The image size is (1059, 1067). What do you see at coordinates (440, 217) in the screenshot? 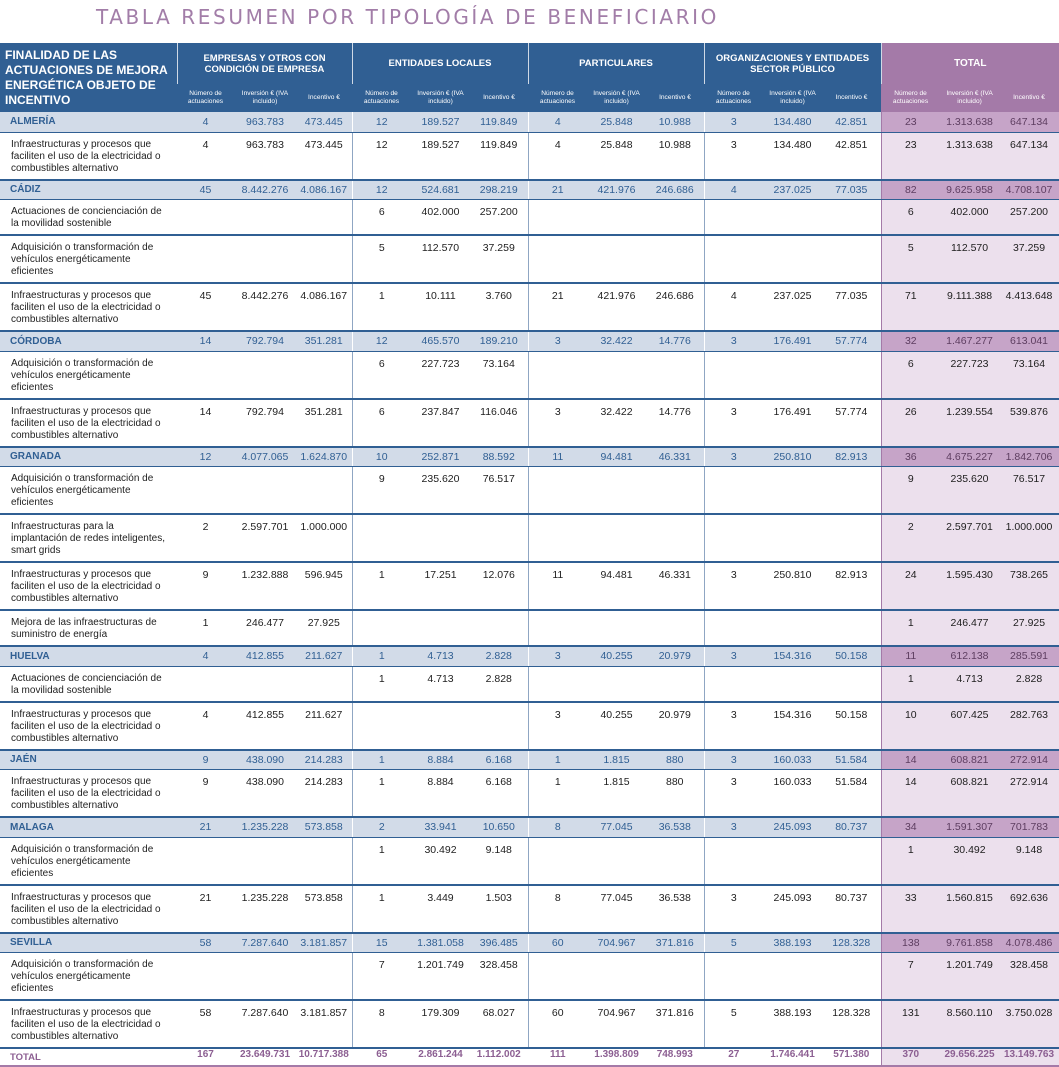
I see `value-cell: 402.000` at bounding box center [440, 217].